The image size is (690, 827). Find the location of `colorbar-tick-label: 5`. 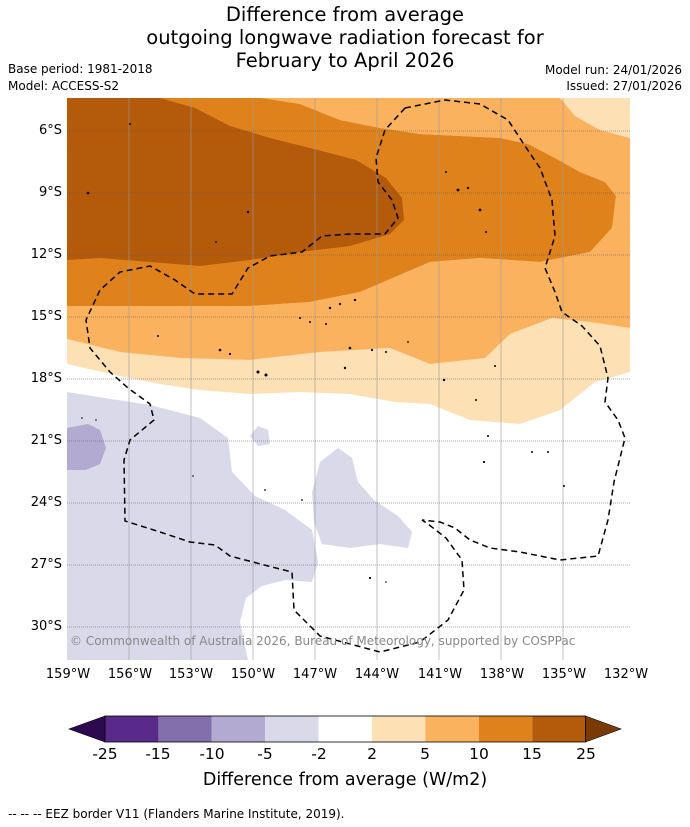

colorbar-tick-label: 5 is located at coordinates (425, 754).